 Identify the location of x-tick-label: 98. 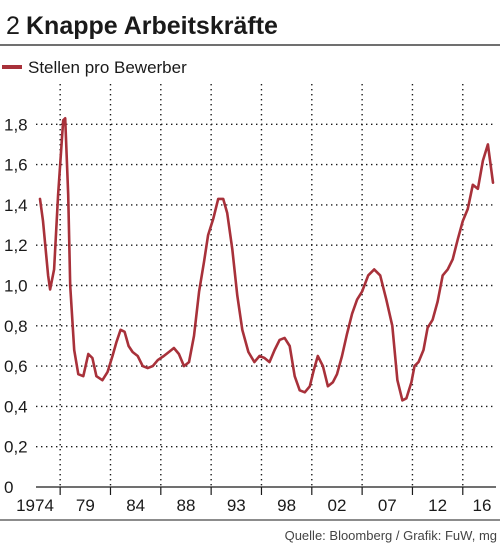
(286, 505).